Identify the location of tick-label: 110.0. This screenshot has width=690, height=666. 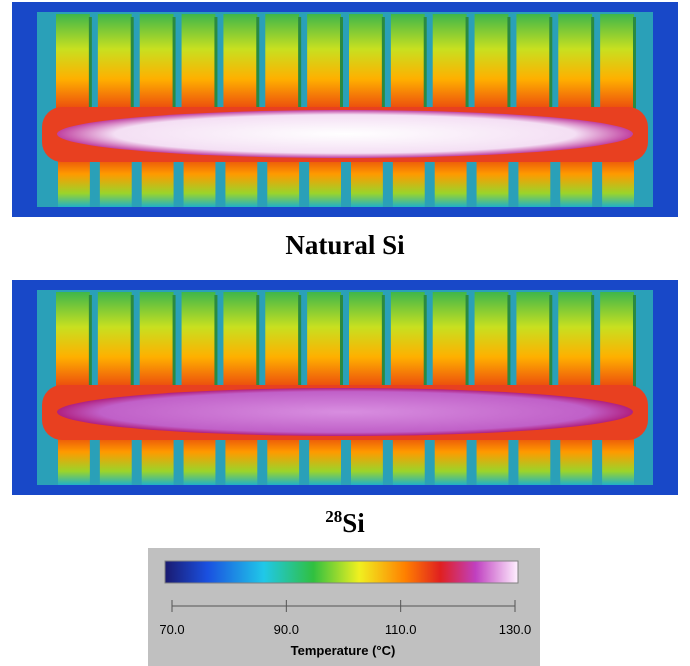
(401, 629).